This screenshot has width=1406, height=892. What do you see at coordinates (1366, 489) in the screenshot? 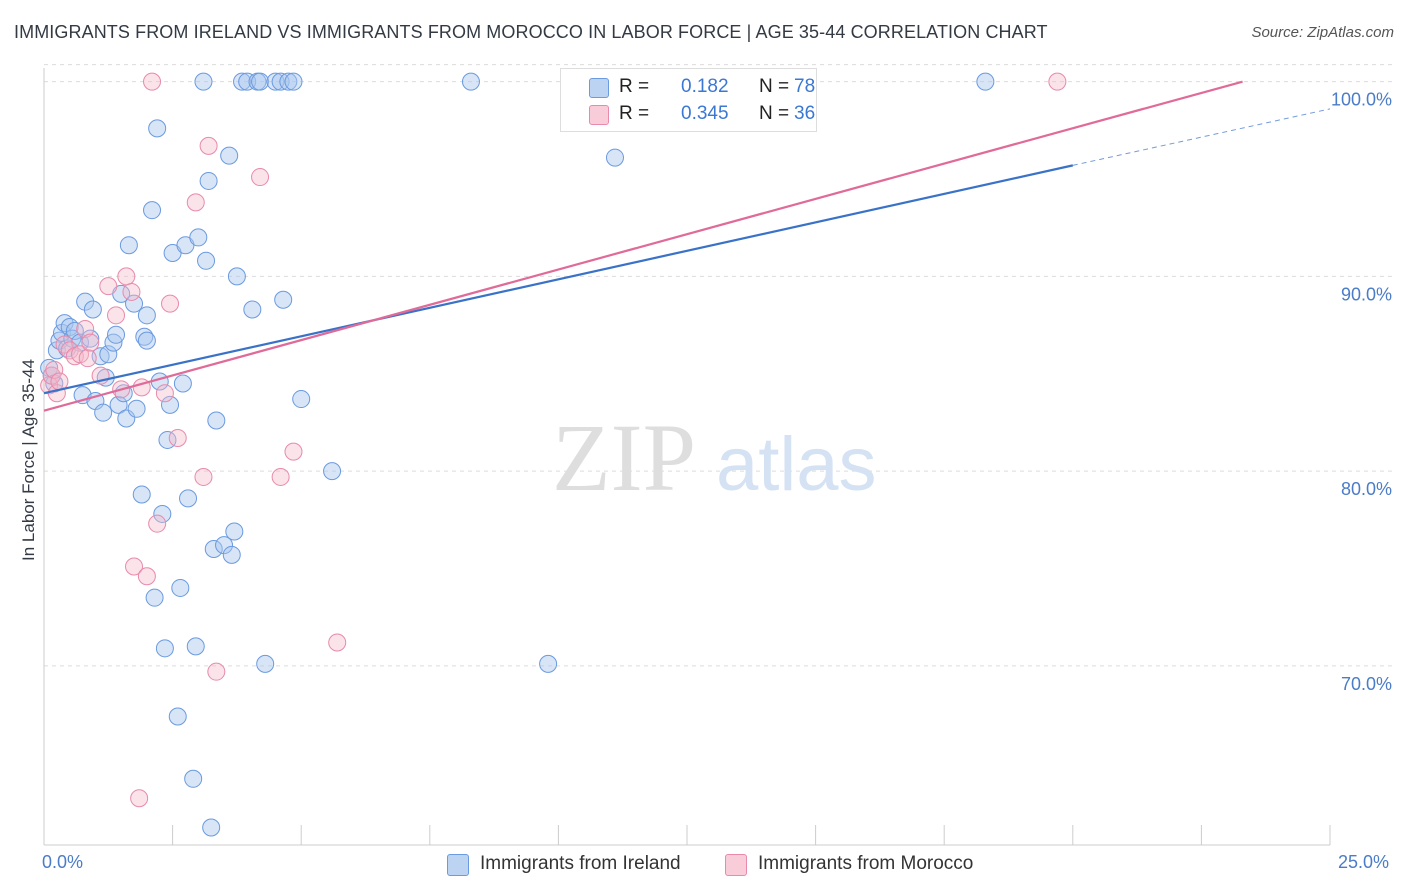
I see `y-tick-label: 80.0%` at bounding box center [1366, 489].